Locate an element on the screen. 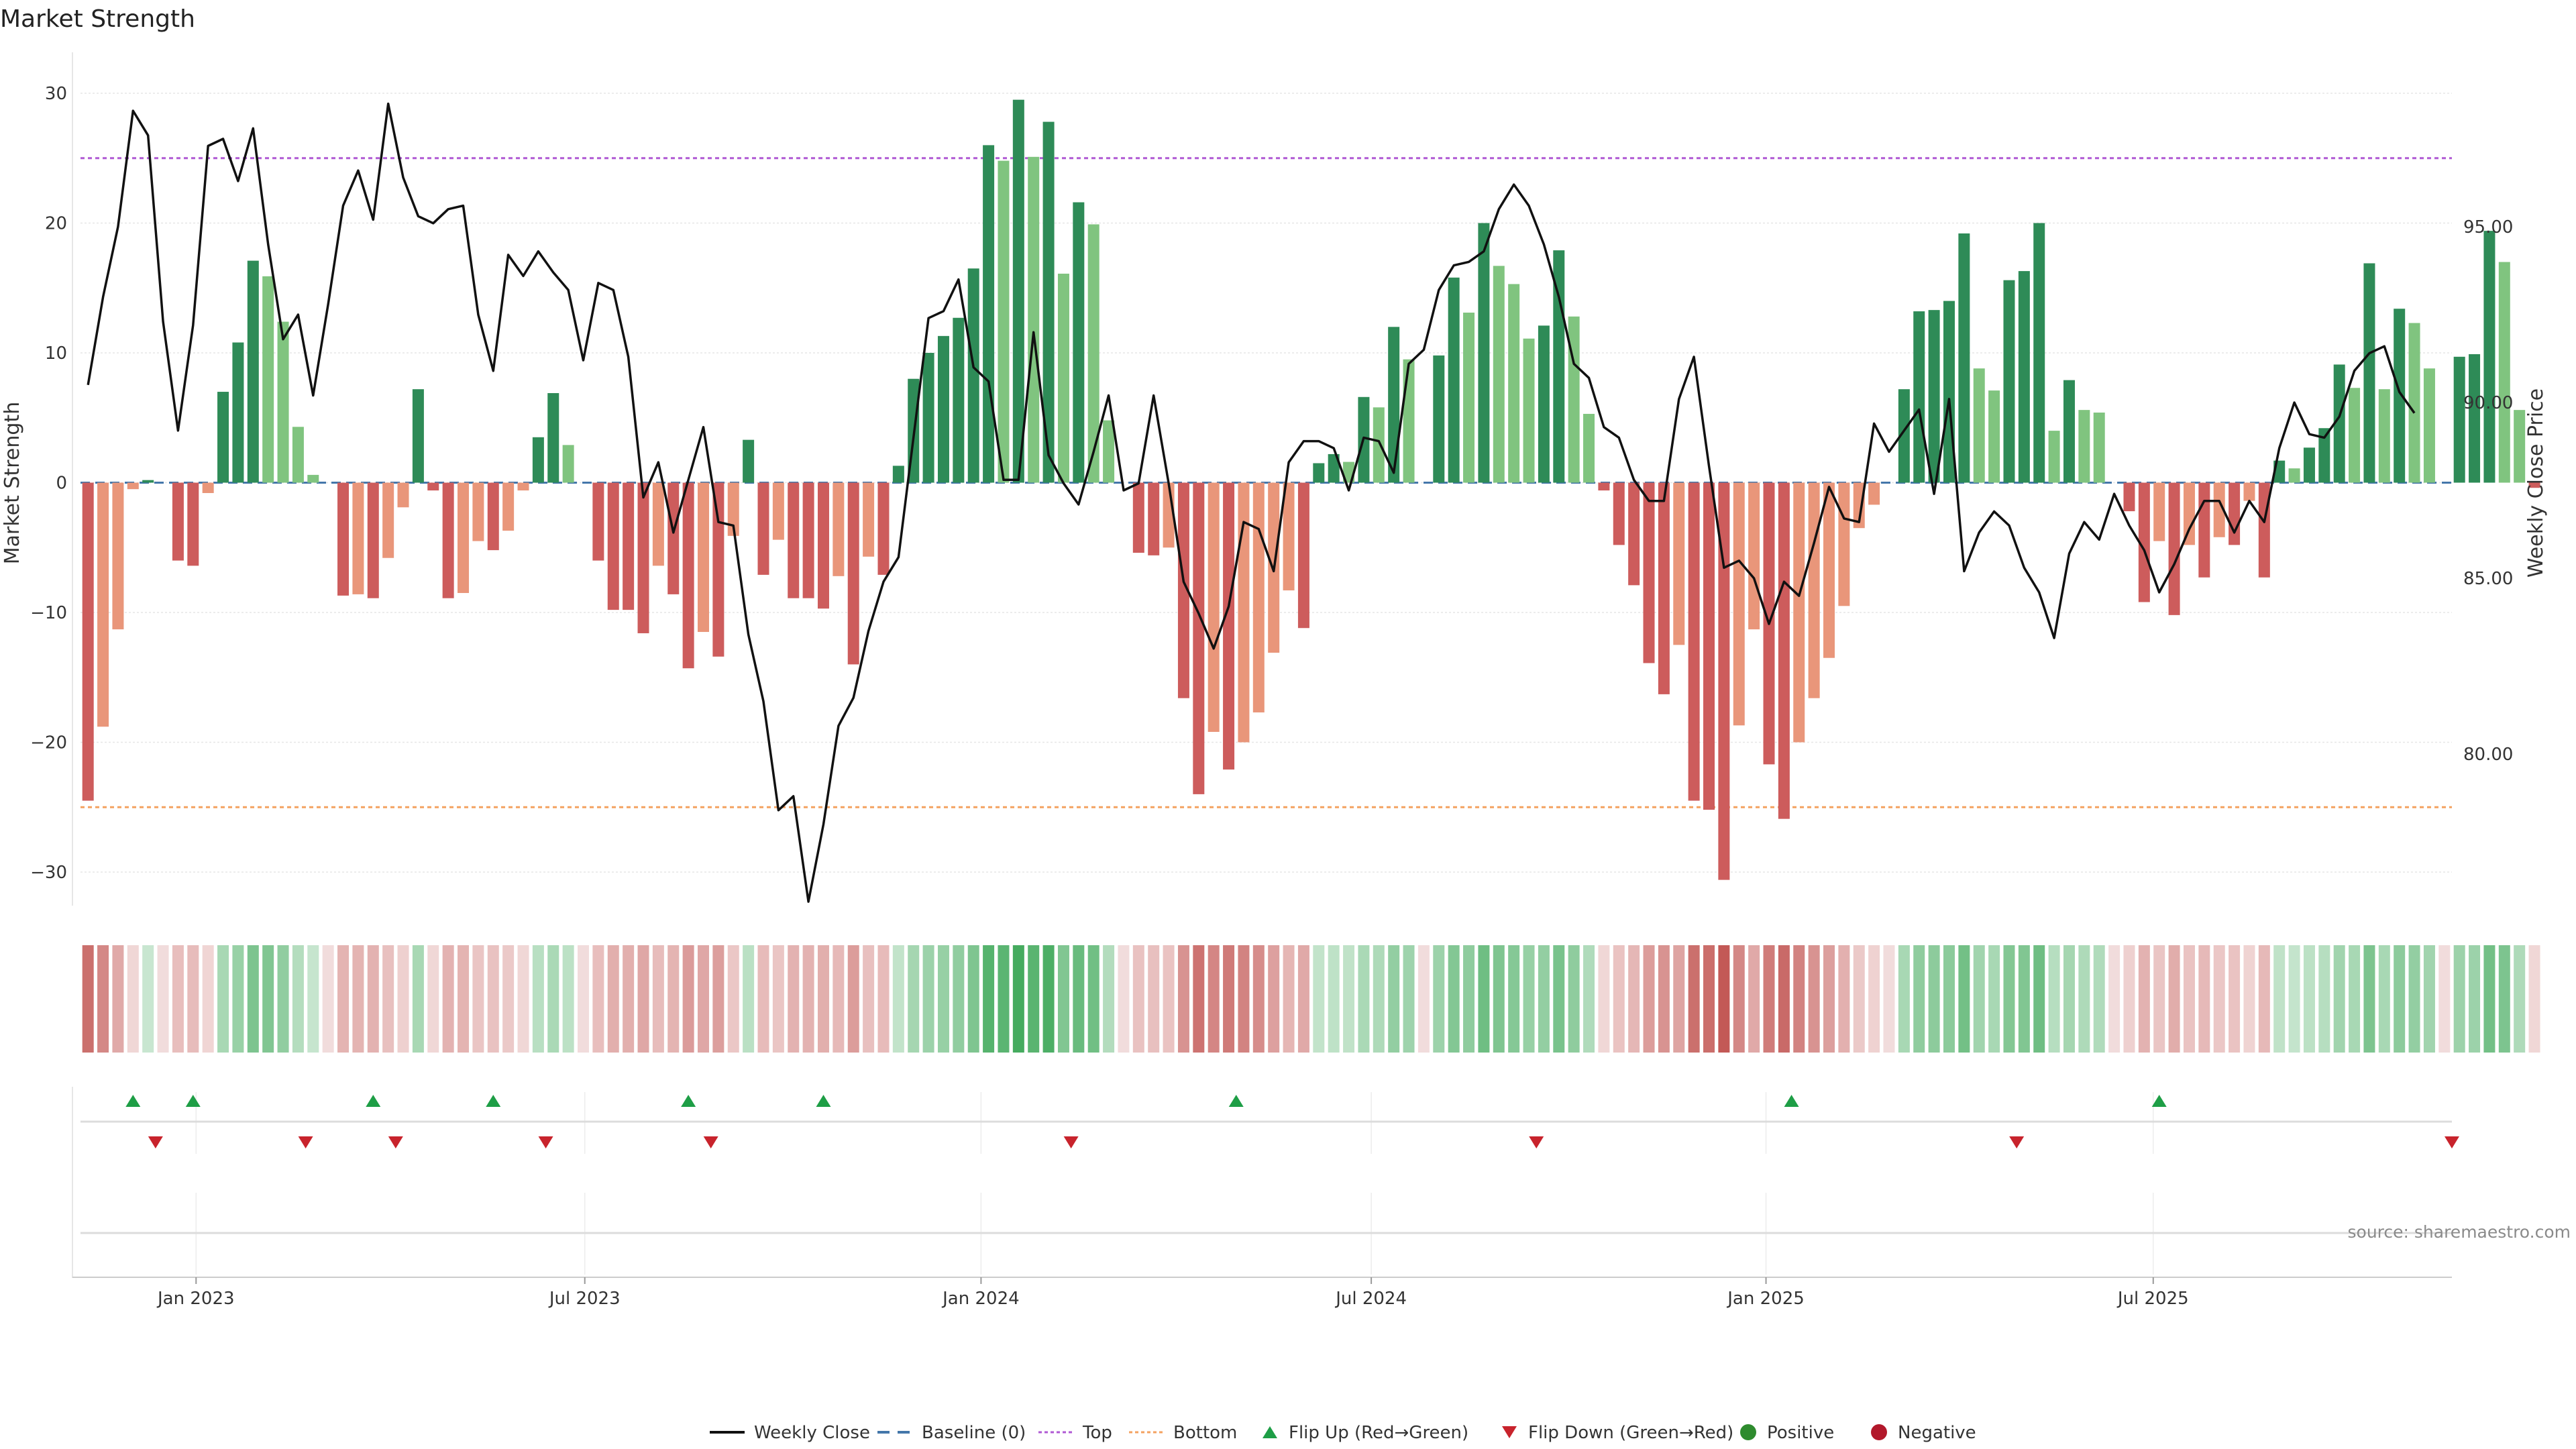 The width and height of the screenshot is (2576, 1449). source-note: source: sharemaestro.com is located at coordinates (2459, 1232).